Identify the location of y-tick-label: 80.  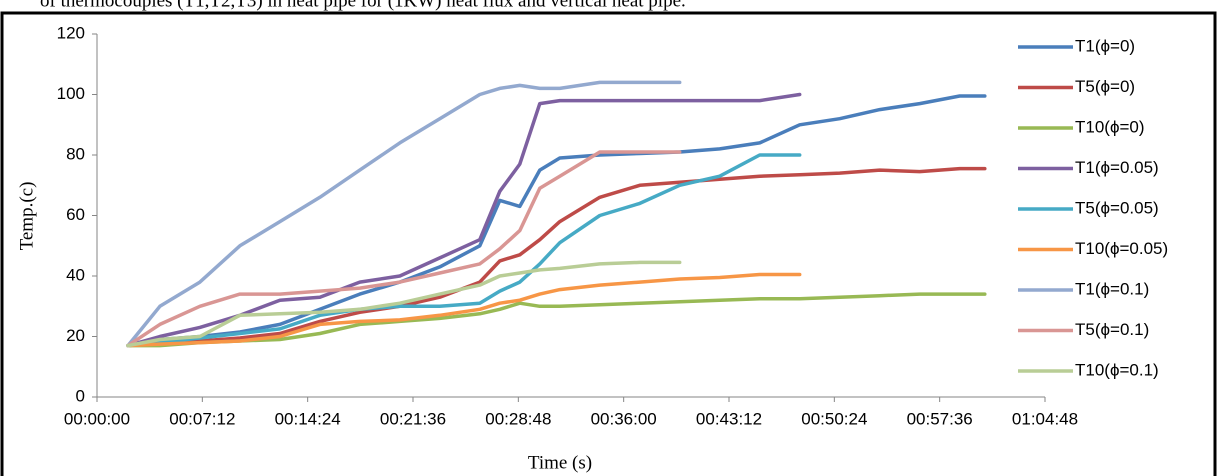
(75, 153).